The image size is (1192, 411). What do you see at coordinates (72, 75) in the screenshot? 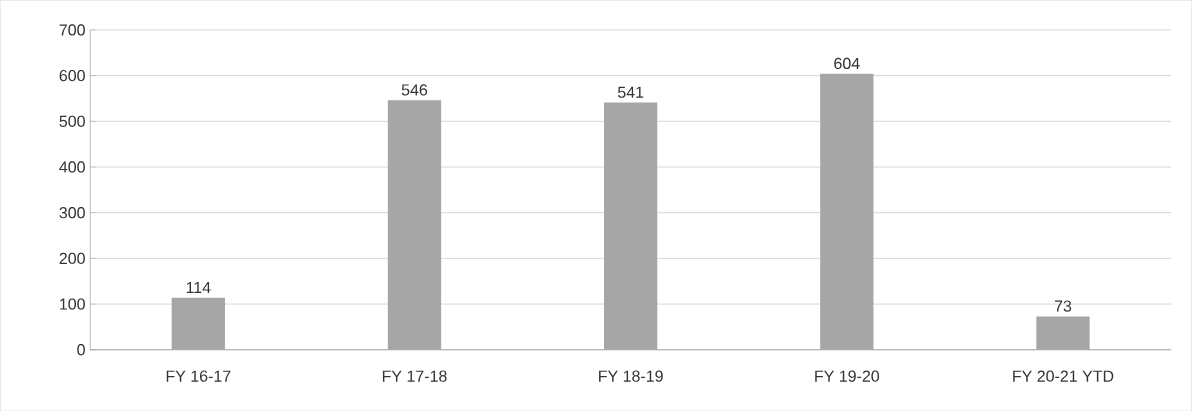
I see `y-tick-label: 600` at bounding box center [72, 75].